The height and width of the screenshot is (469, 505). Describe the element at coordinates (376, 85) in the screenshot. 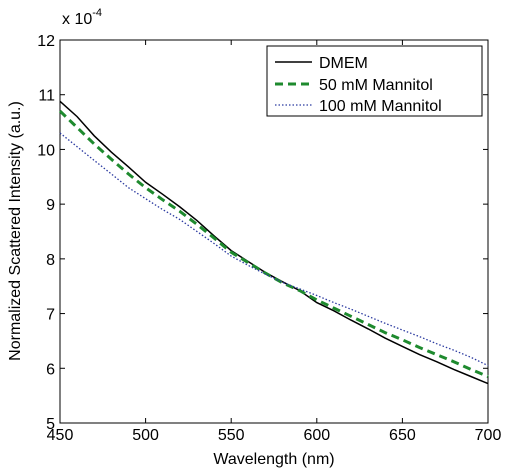

I see `legend-label-50mm: 50 mM Mannitol` at that location.